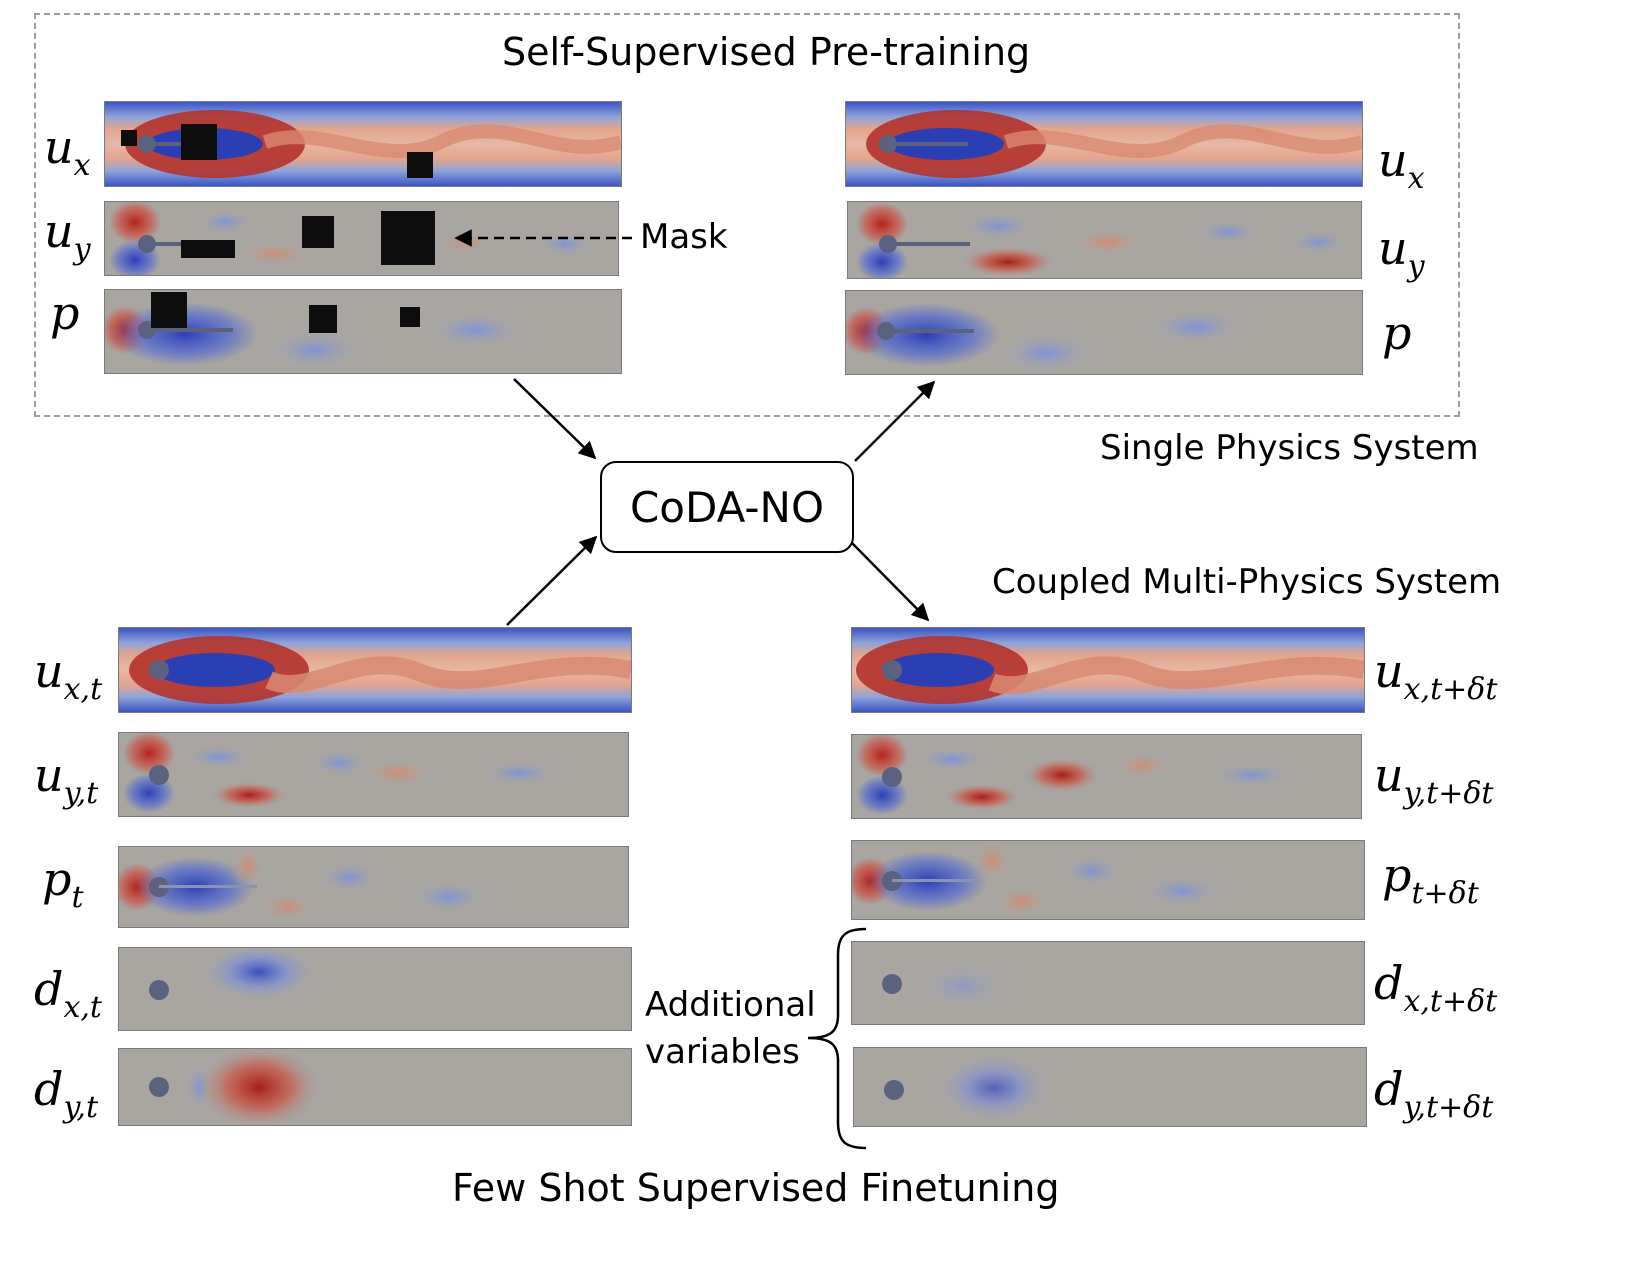 The height and width of the screenshot is (1264, 1626). Describe the element at coordinates (1289, 448) in the screenshot. I see `single-physics-label: Single Physics System` at that location.